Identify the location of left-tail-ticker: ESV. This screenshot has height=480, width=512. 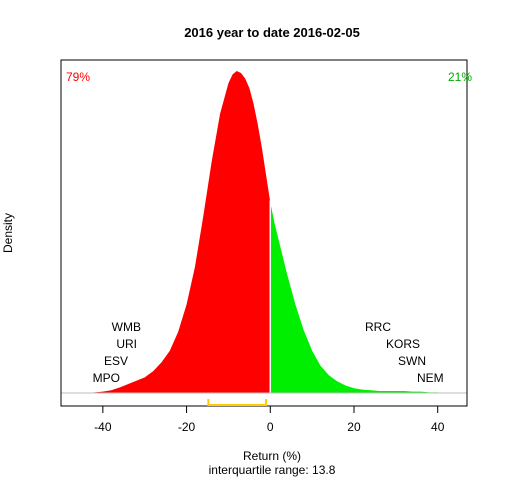
(116, 361).